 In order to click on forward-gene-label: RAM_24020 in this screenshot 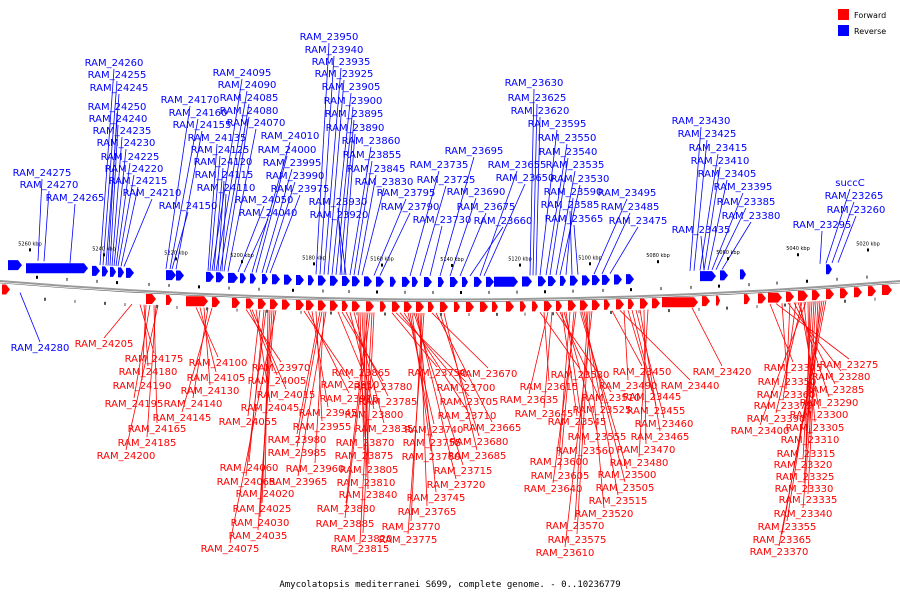, I will do `click(265, 494)`.